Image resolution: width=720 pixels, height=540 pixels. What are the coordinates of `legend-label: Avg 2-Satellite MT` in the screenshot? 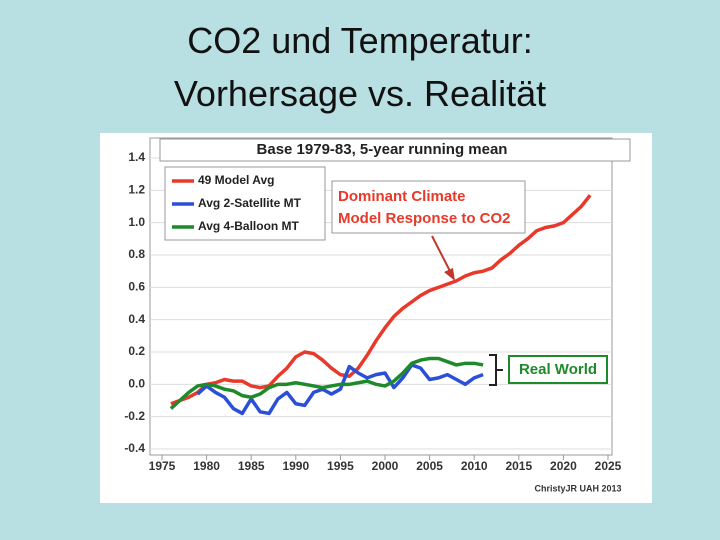 It's located at (250, 203).